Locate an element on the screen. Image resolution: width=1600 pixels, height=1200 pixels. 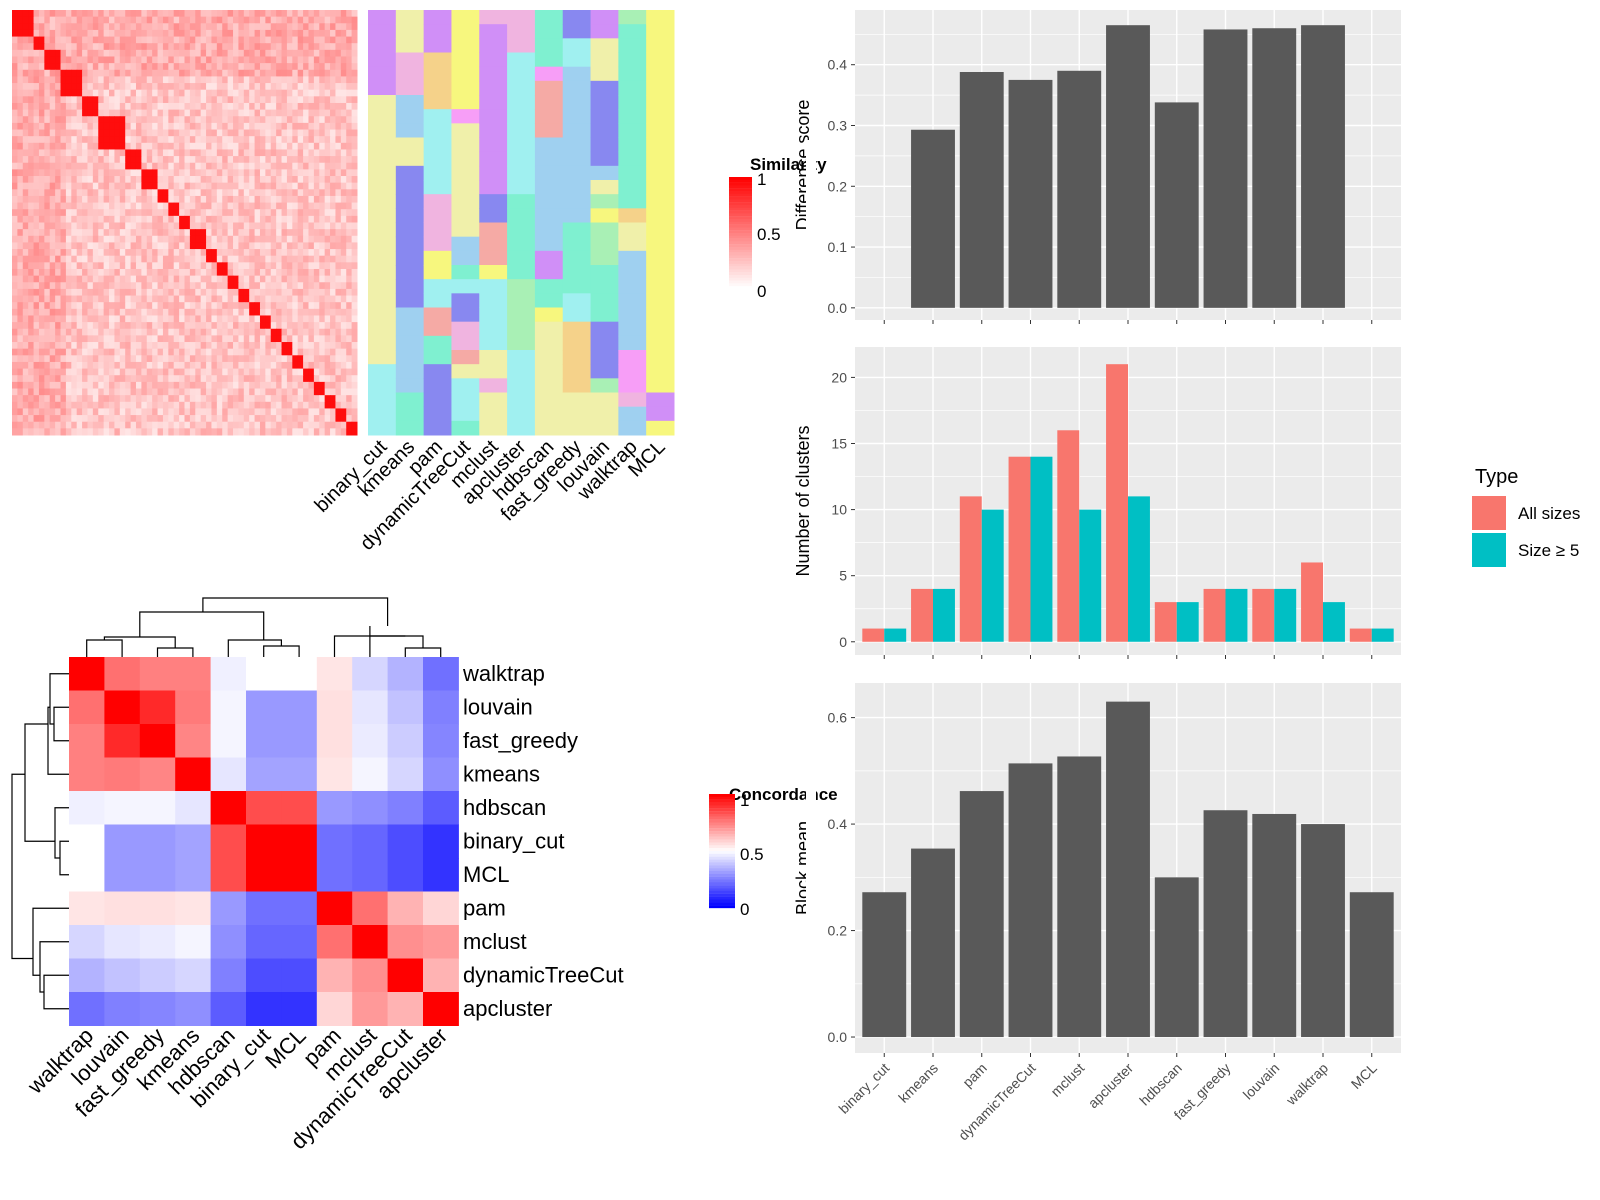
dendrogram-branch is located at coordinates (56, 992).